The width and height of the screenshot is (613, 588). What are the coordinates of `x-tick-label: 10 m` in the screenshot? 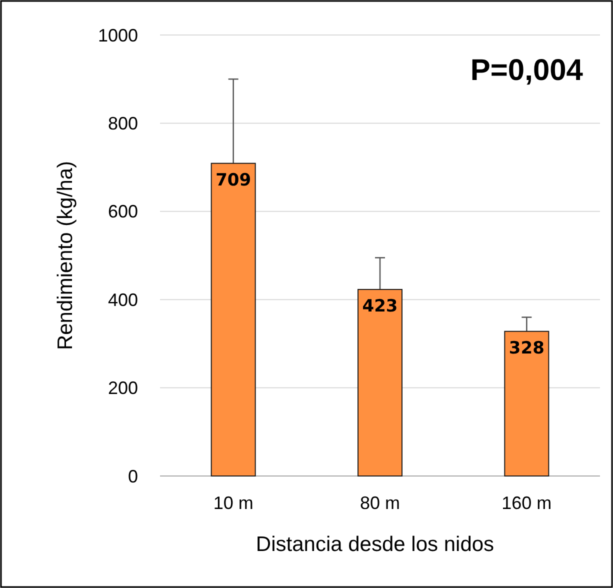 It's located at (233, 503).